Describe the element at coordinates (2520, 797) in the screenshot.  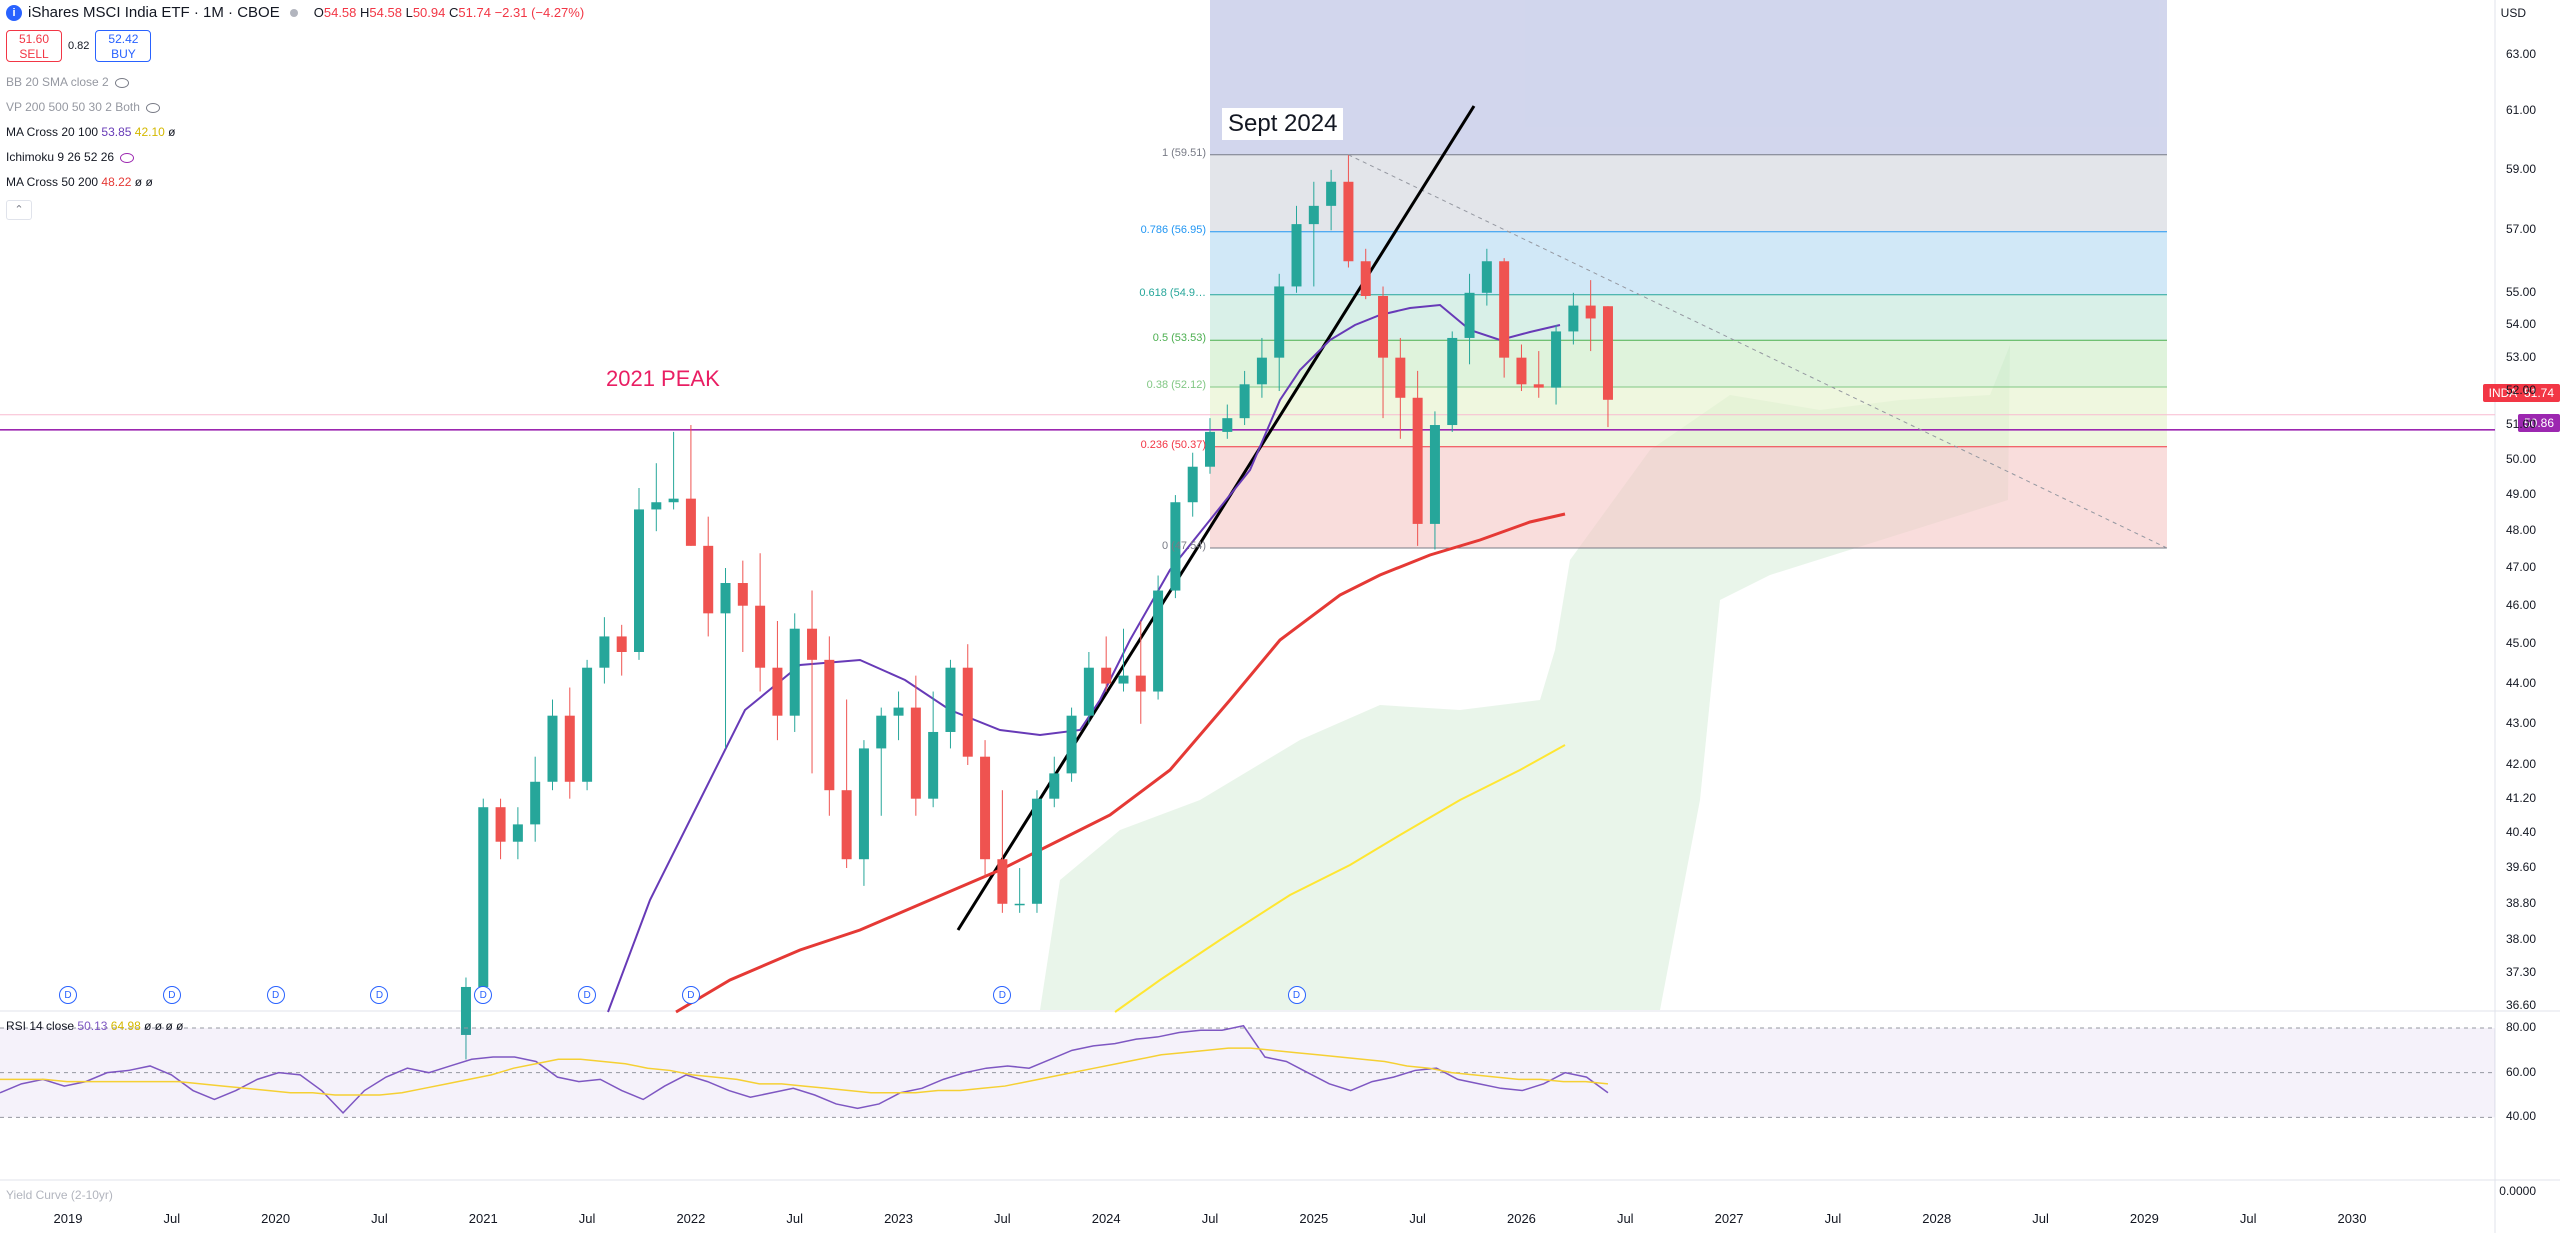
I see `price-tick-label: 41.20` at that location.